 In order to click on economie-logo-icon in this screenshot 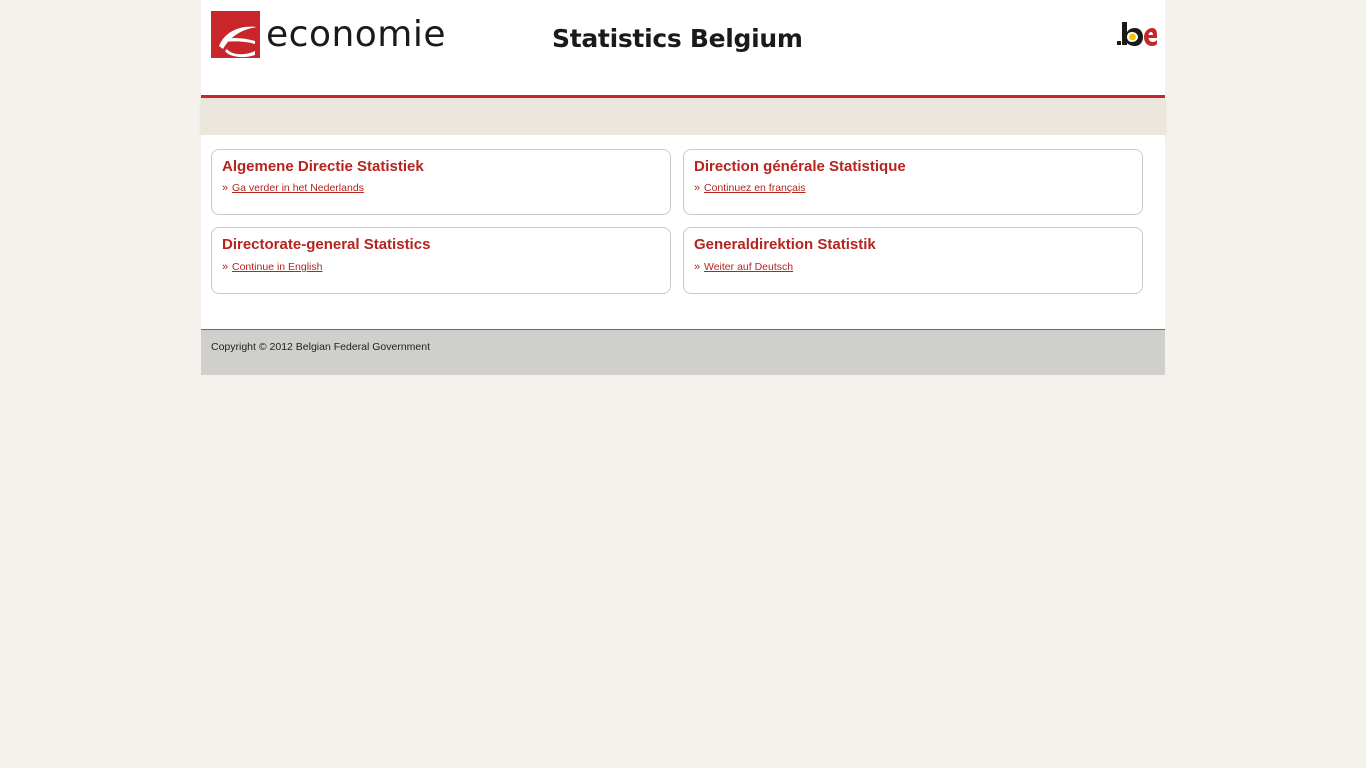, I will do `click(235, 34)`.